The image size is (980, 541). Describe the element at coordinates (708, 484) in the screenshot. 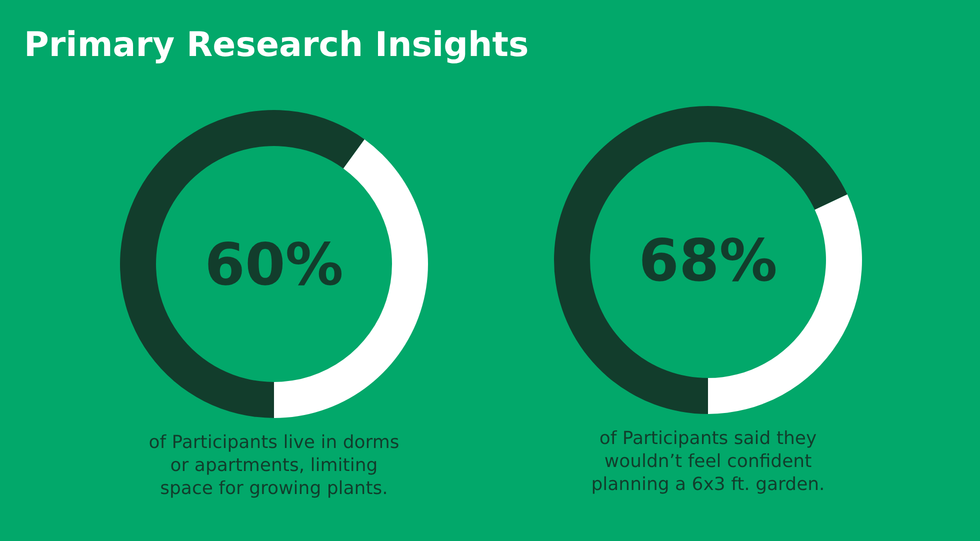

I see `text: planning a 6x3 ft. garden.` at that location.